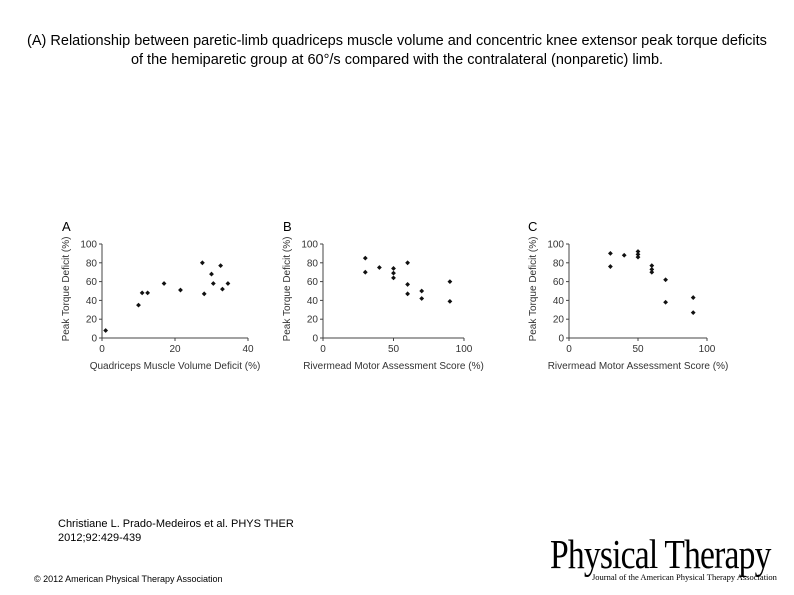 The image size is (794, 595). I want to click on x-tick-label-c: 0, so click(569, 349).